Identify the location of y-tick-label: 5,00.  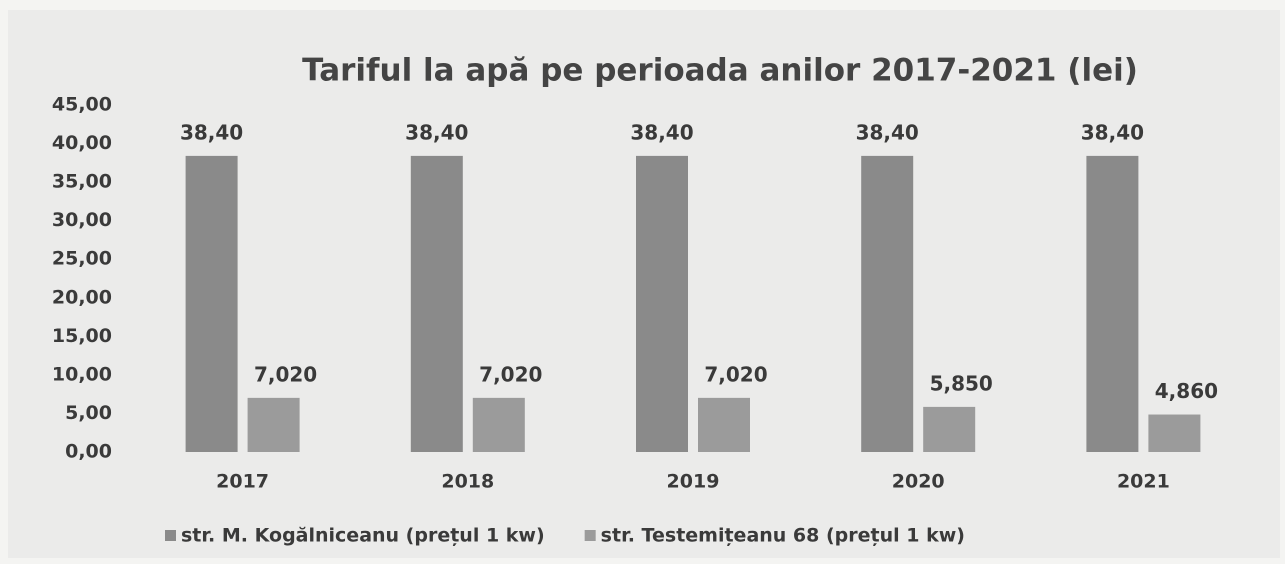
(88, 413).